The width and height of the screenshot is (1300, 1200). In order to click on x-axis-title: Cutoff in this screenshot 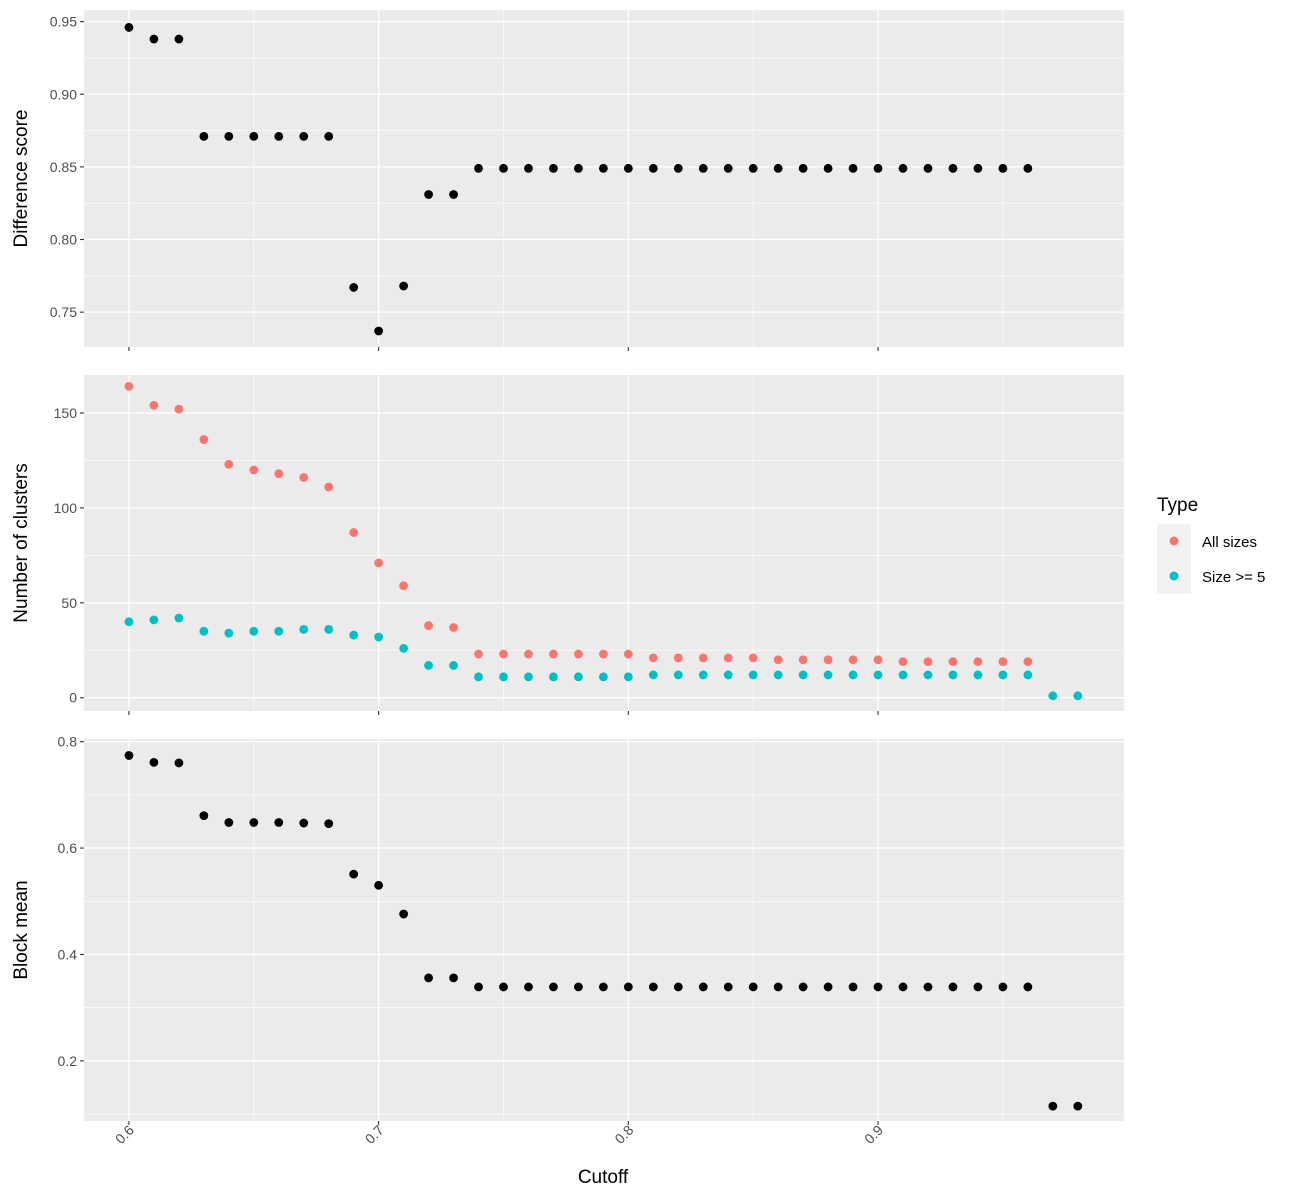, I will do `click(603, 1177)`.